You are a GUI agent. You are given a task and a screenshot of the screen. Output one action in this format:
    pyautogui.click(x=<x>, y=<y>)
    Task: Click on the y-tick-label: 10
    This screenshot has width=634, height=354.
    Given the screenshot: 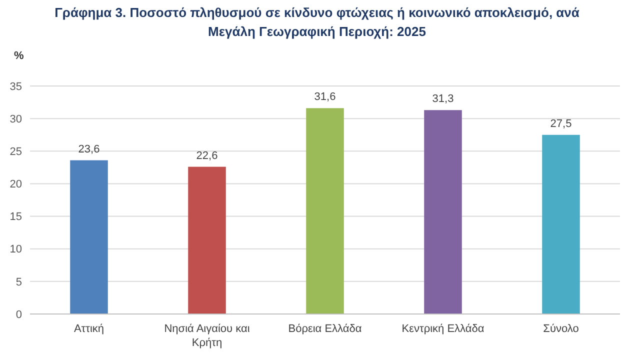 What is the action you would take?
    pyautogui.click(x=16, y=250)
    